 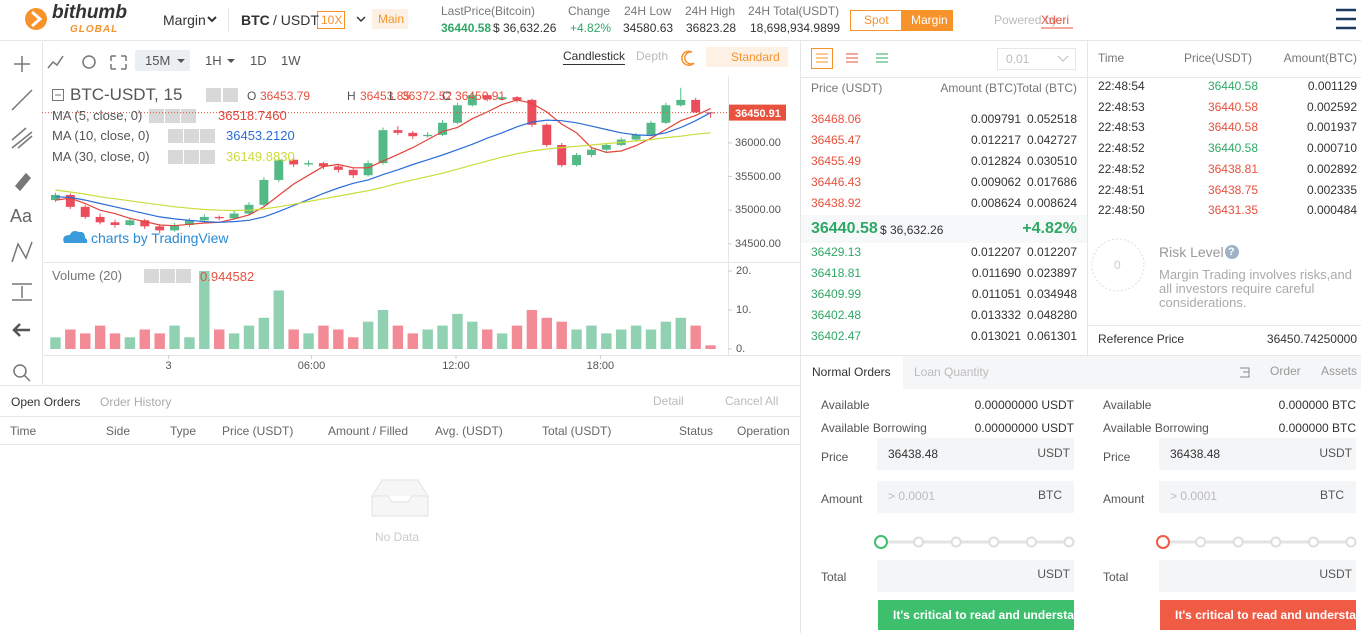 What do you see at coordinates (296, 20) in the screenshot?
I see `pair-quote: / USDT` at bounding box center [296, 20].